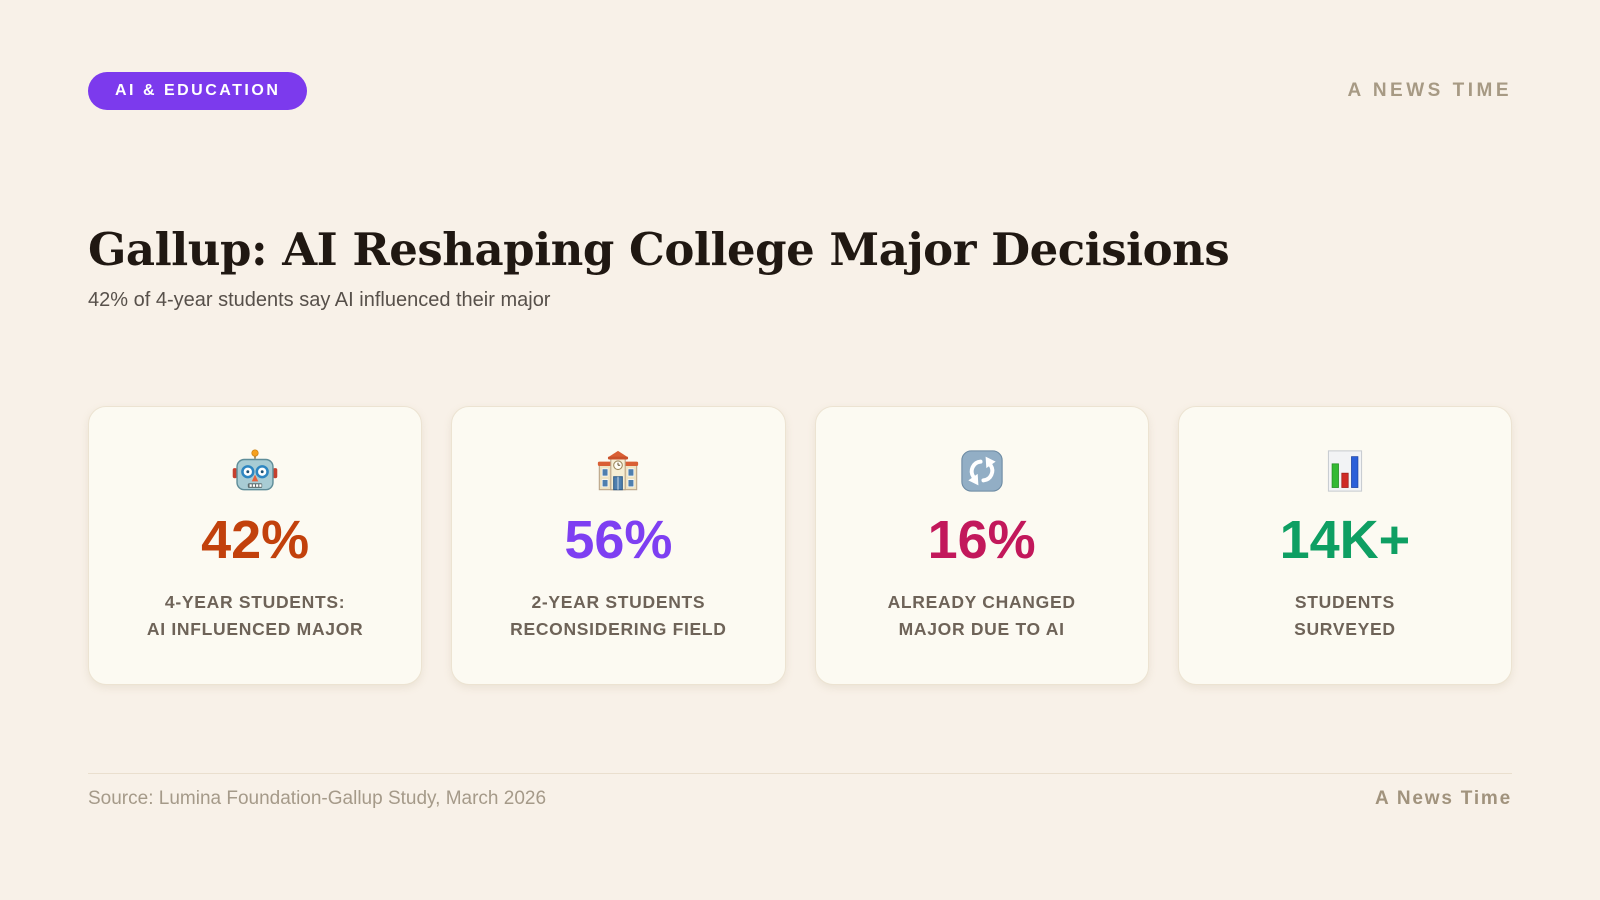 This screenshot has height=900, width=1600. I want to click on stat-value: 14K+, so click(1345, 539).